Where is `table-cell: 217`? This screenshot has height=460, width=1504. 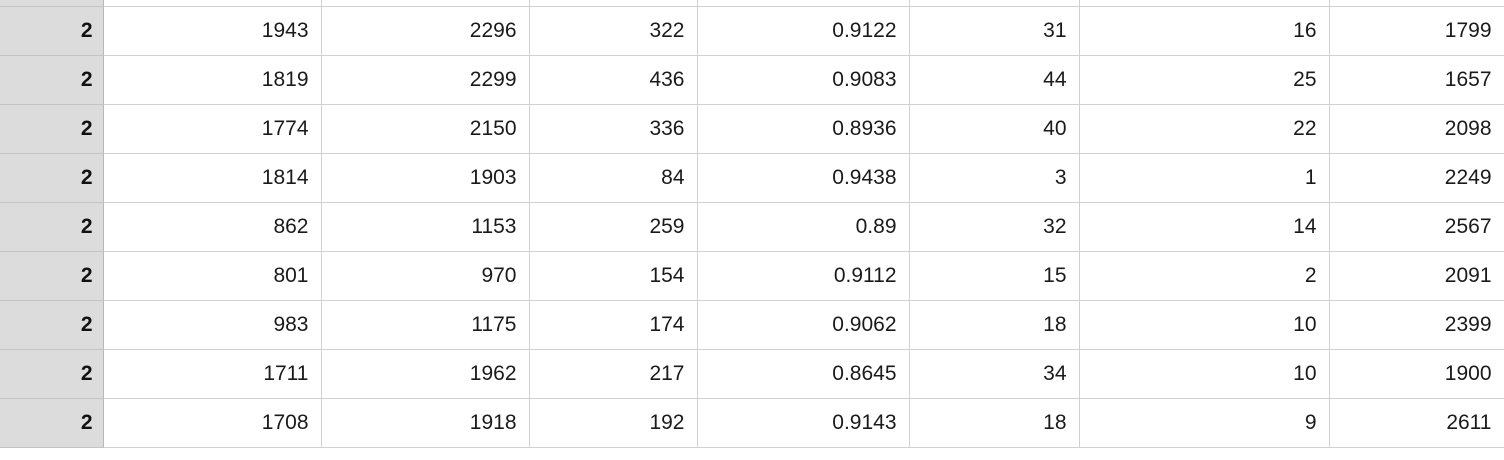 table-cell: 217 is located at coordinates (613, 374).